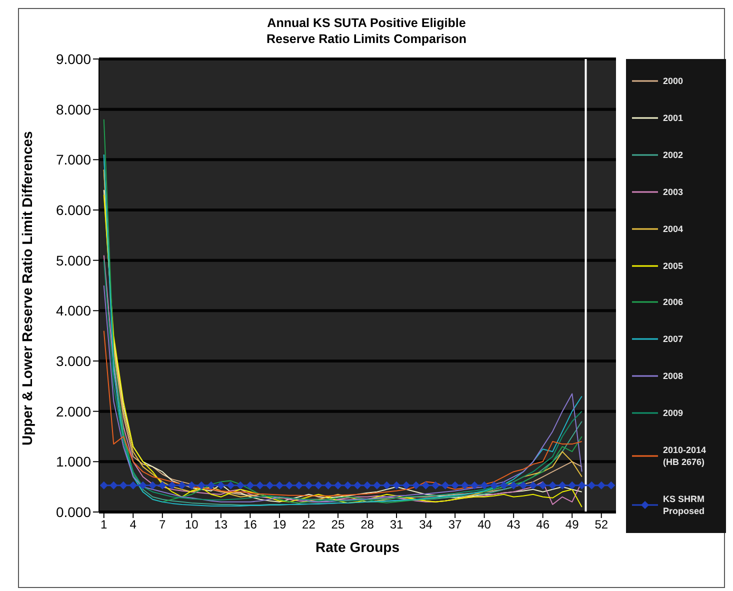 The image size is (733, 591). I want to click on legend-label: 2001, so click(673, 118).